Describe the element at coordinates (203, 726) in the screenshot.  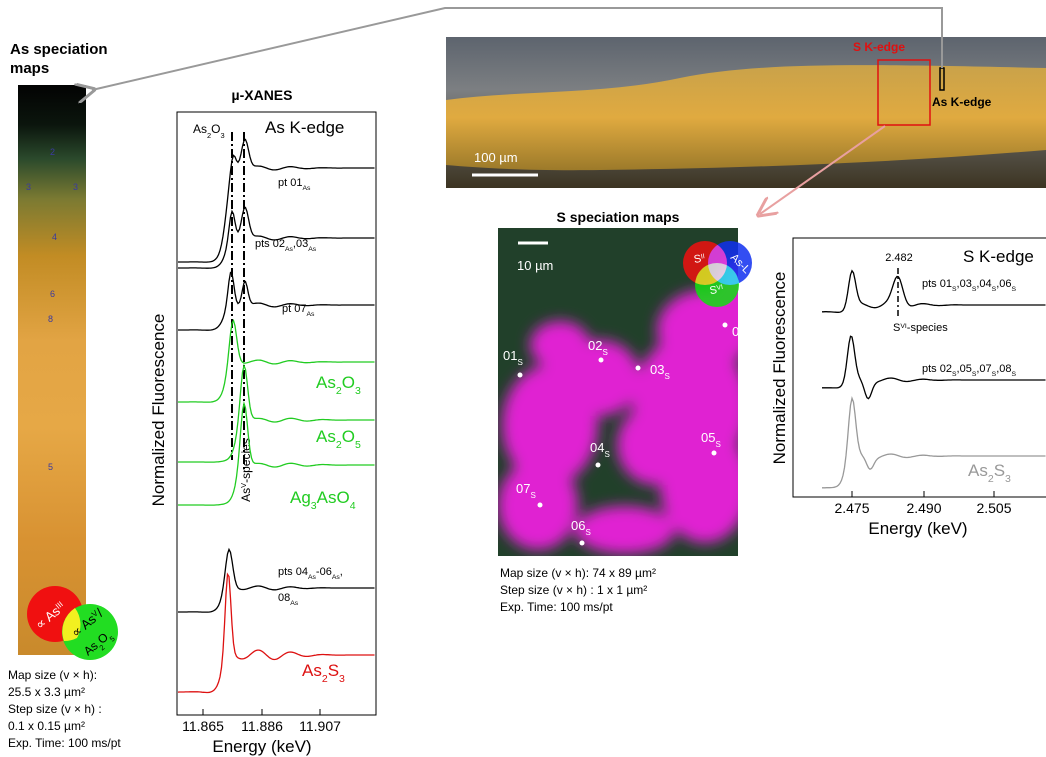
I see `x-tick-label: 11.865` at that location.